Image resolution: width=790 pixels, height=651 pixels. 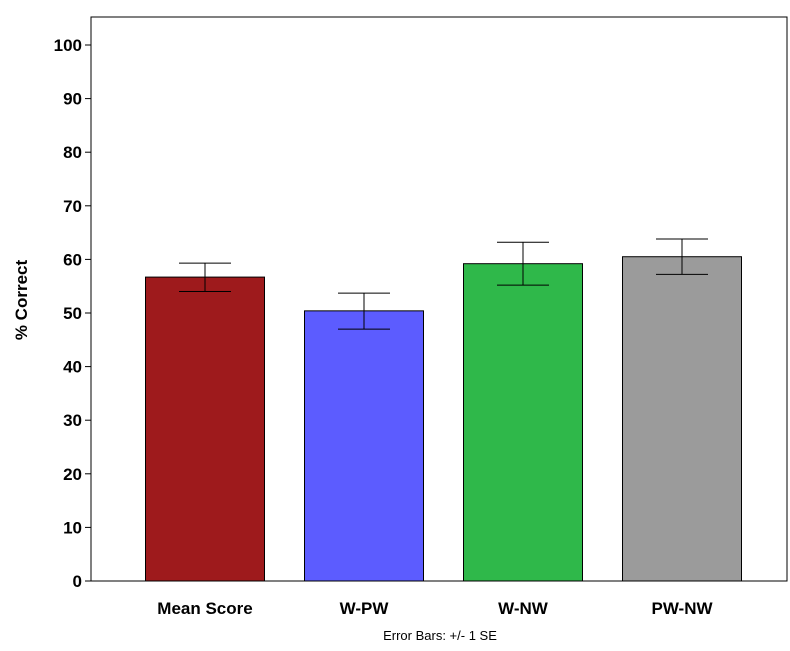 I want to click on x-category-label: W-PW, so click(x=365, y=608).